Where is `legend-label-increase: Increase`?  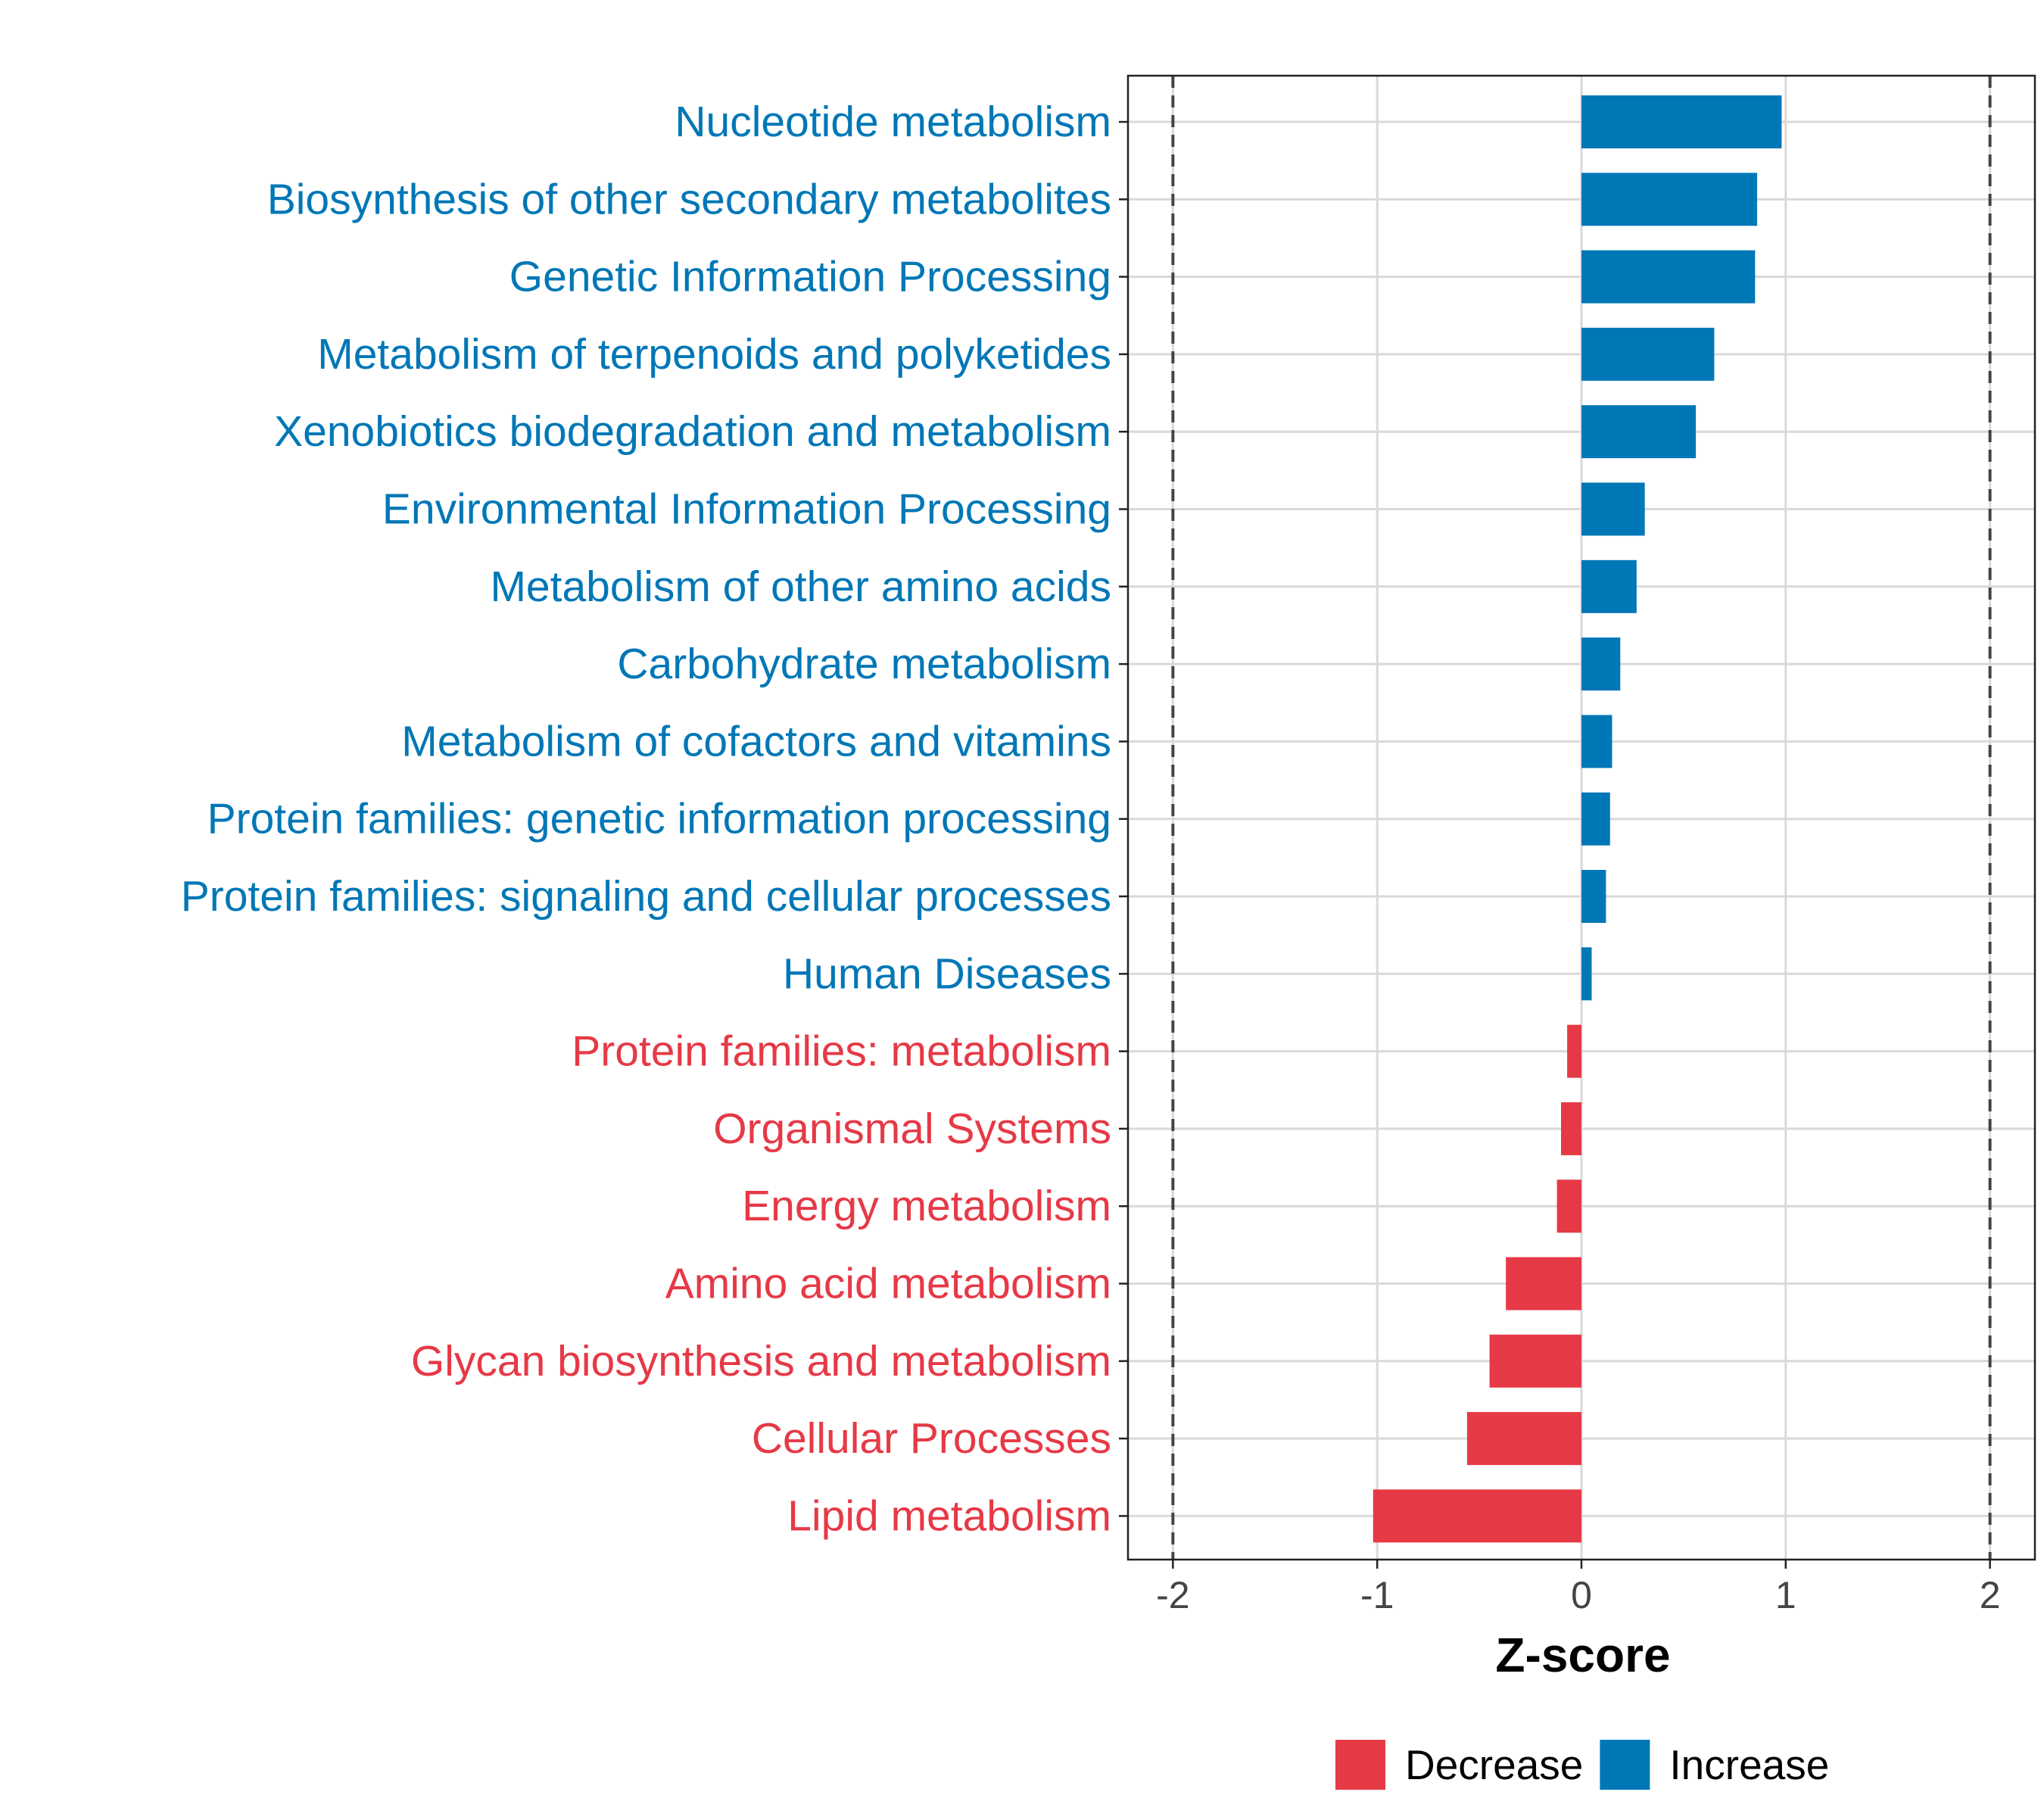
legend-label-increase: Increase is located at coordinates (1749, 1764).